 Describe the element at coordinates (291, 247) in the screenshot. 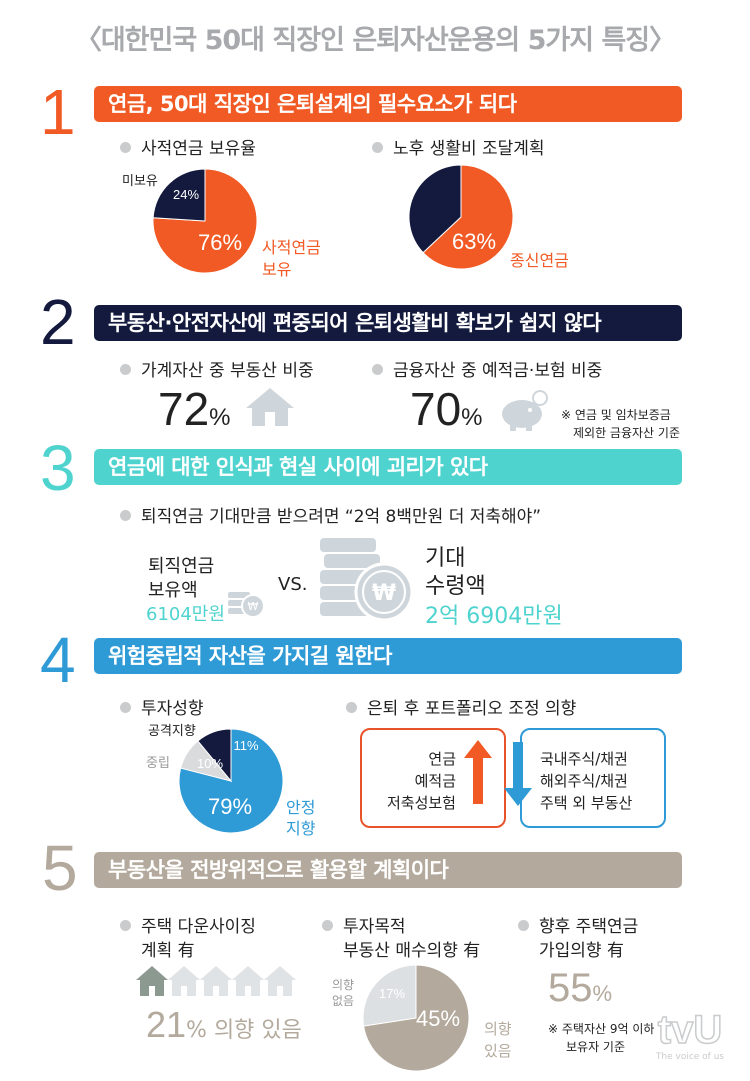

I see `label-owned-l1: 사적연금` at that location.